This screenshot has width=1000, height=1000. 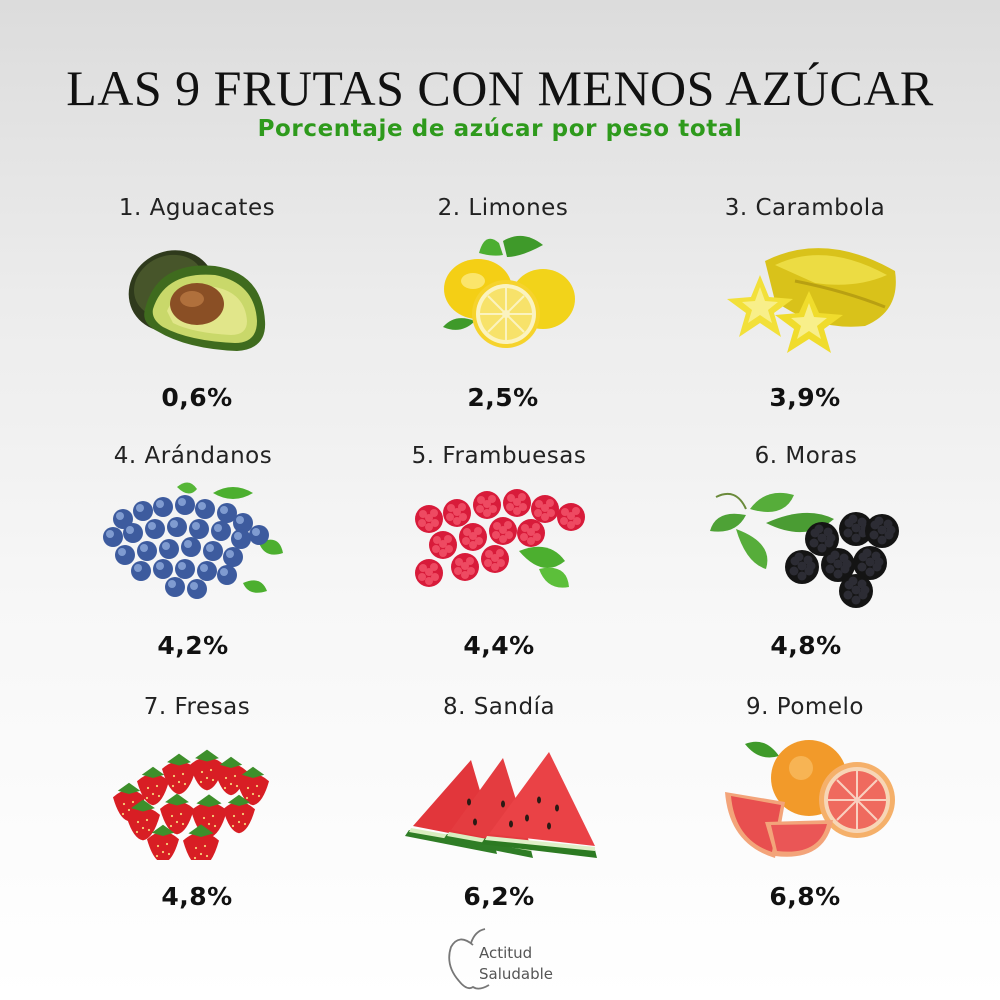 What do you see at coordinates (499, 544) in the screenshot?
I see `raspberries-icon` at bounding box center [499, 544].